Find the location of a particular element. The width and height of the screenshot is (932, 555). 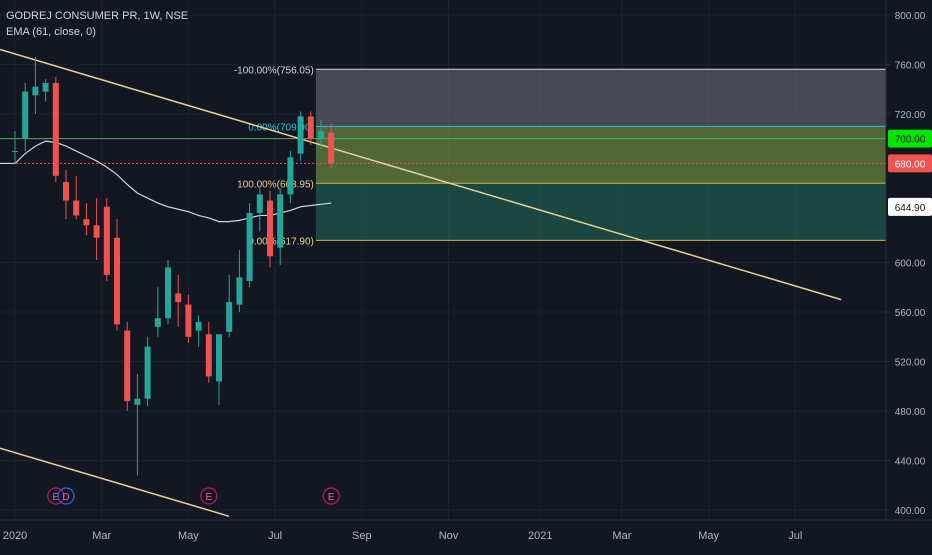

earnings-marker: E is located at coordinates (331, 496).